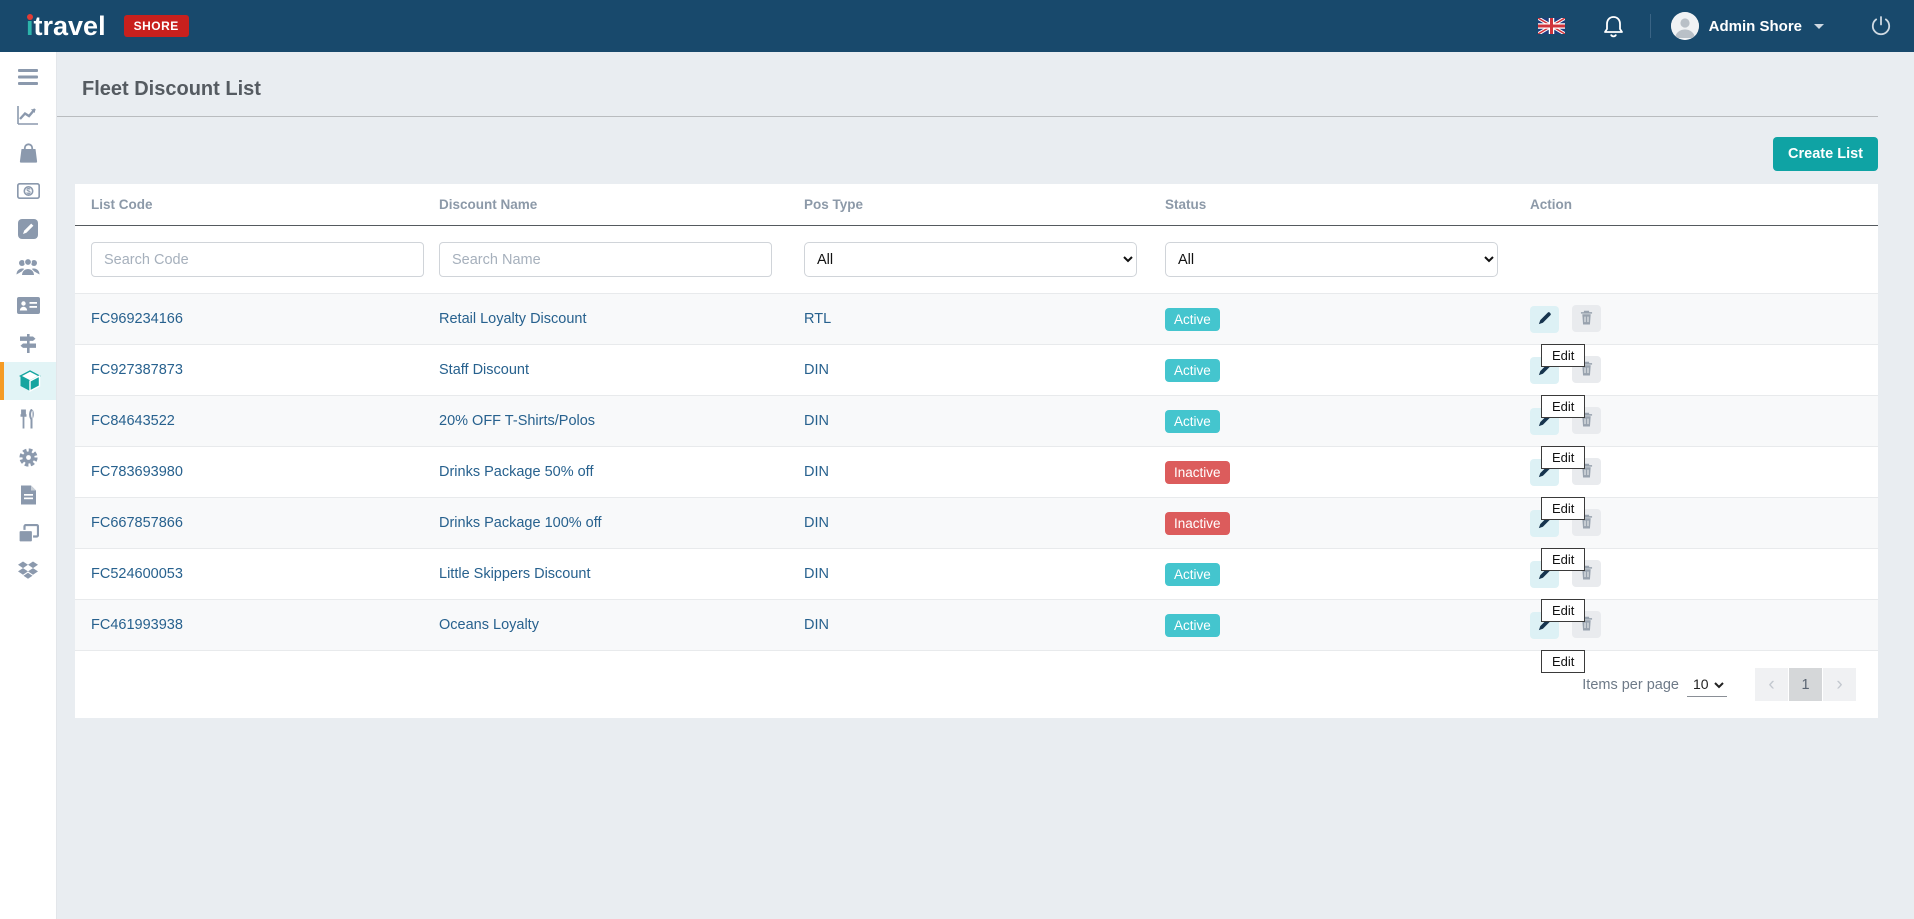  I want to click on signpost-icon, so click(28, 343).